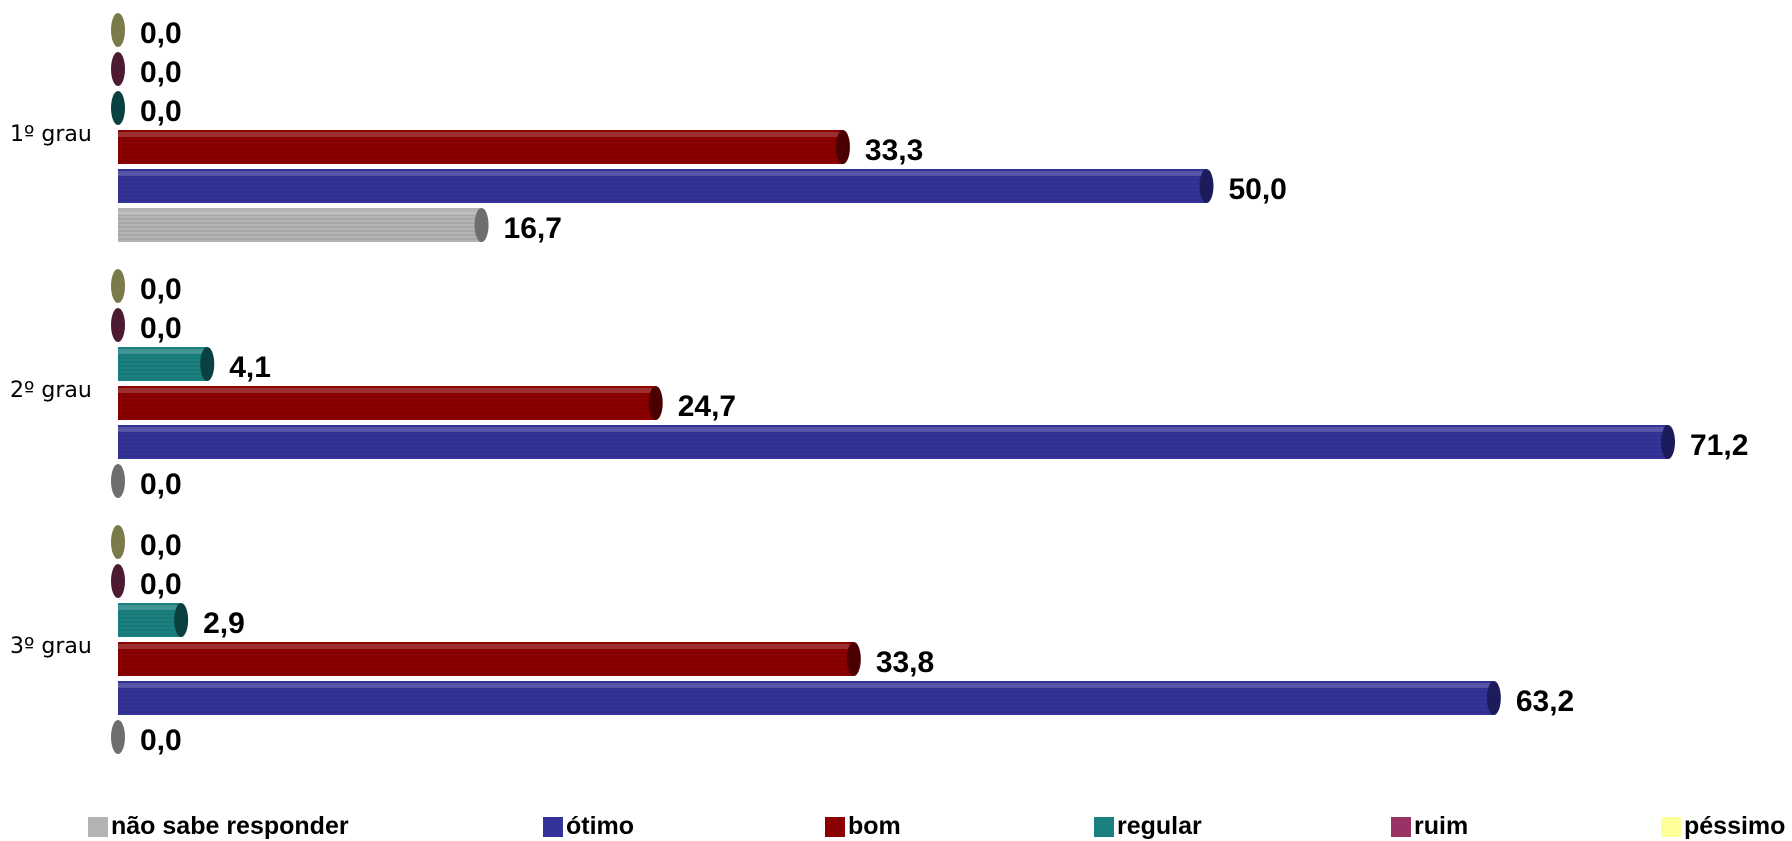  I want to click on value-label: 2,9, so click(224, 623).